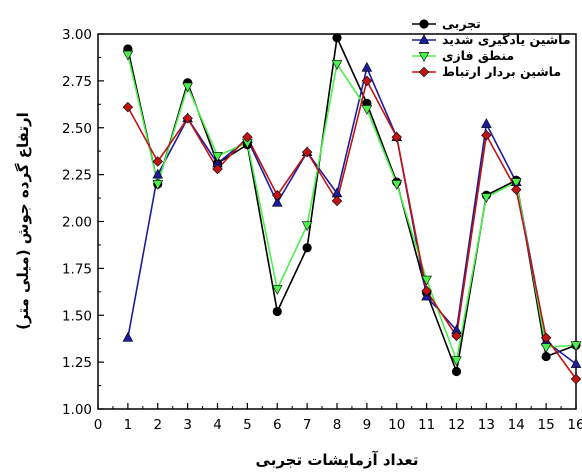 This screenshot has height=473, width=582. What do you see at coordinates (461, 23) in the screenshot?
I see `legend-label: تجربی` at bounding box center [461, 23].